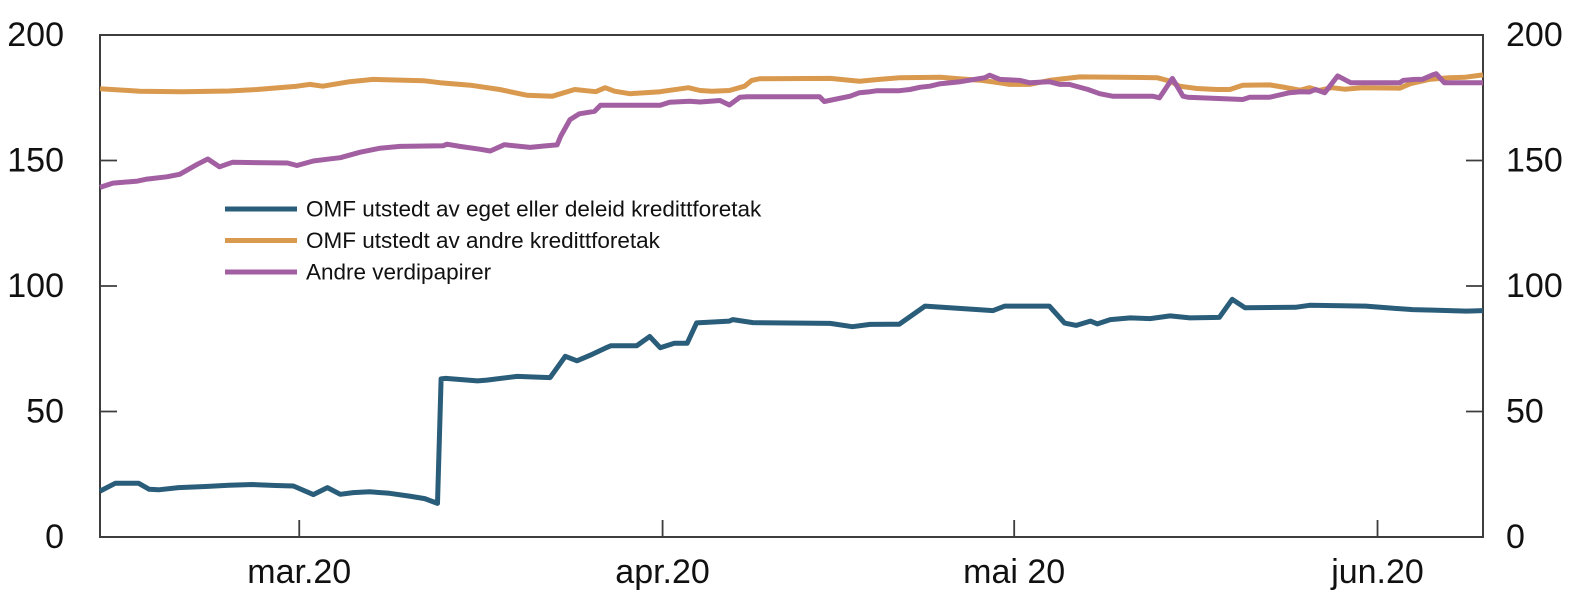  I want to click on x-axis-label: apr.20, so click(662, 572).